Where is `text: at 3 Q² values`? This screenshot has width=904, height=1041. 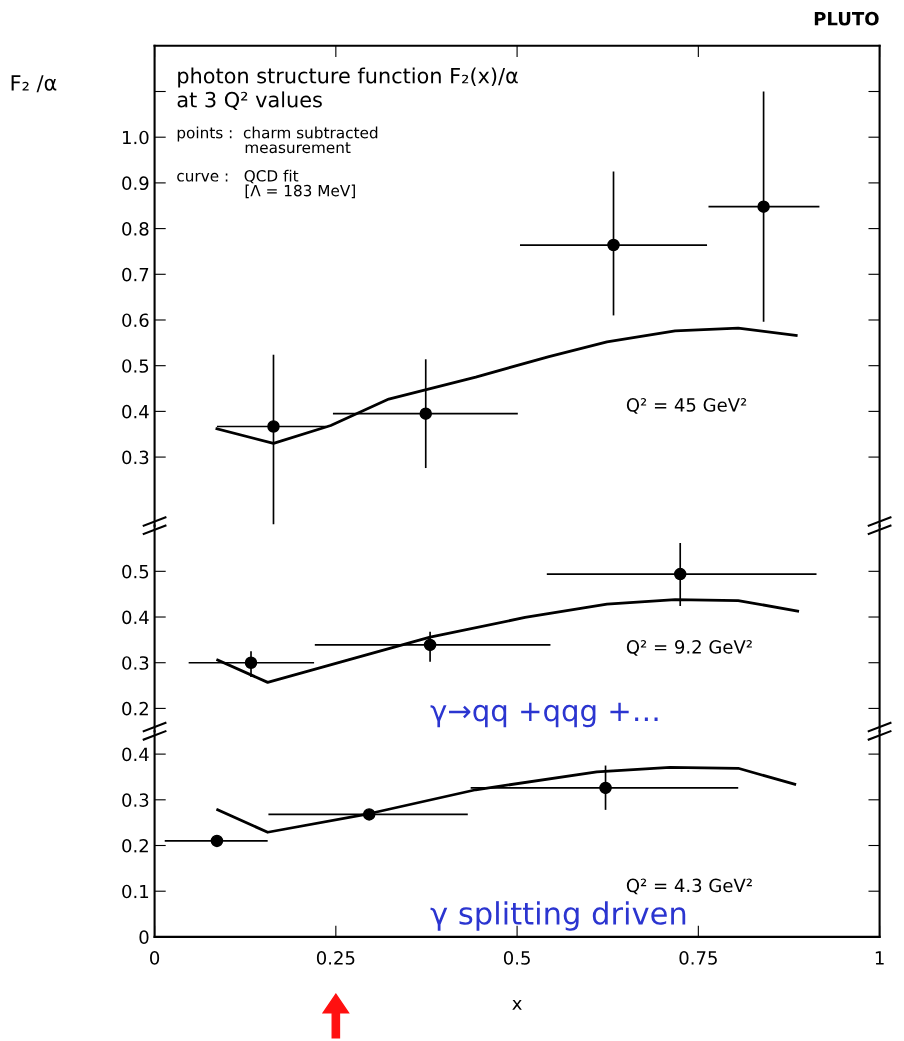 text: at 3 Q² values is located at coordinates (249, 100).